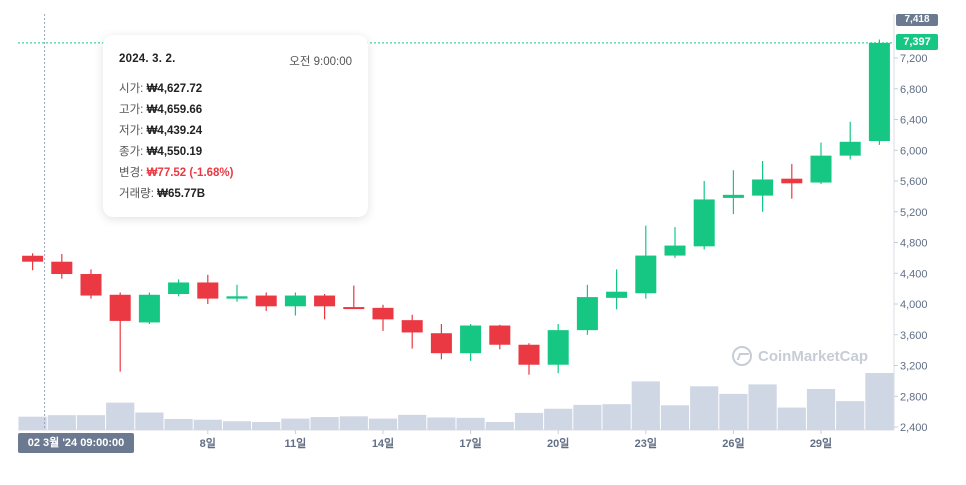 Image resolution: width=966 pixels, height=485 pixels. Describe the element at coordinates (190, 173) in the screenshot. I see `change-value: ₩77.52 (-1.68%)` at that location.